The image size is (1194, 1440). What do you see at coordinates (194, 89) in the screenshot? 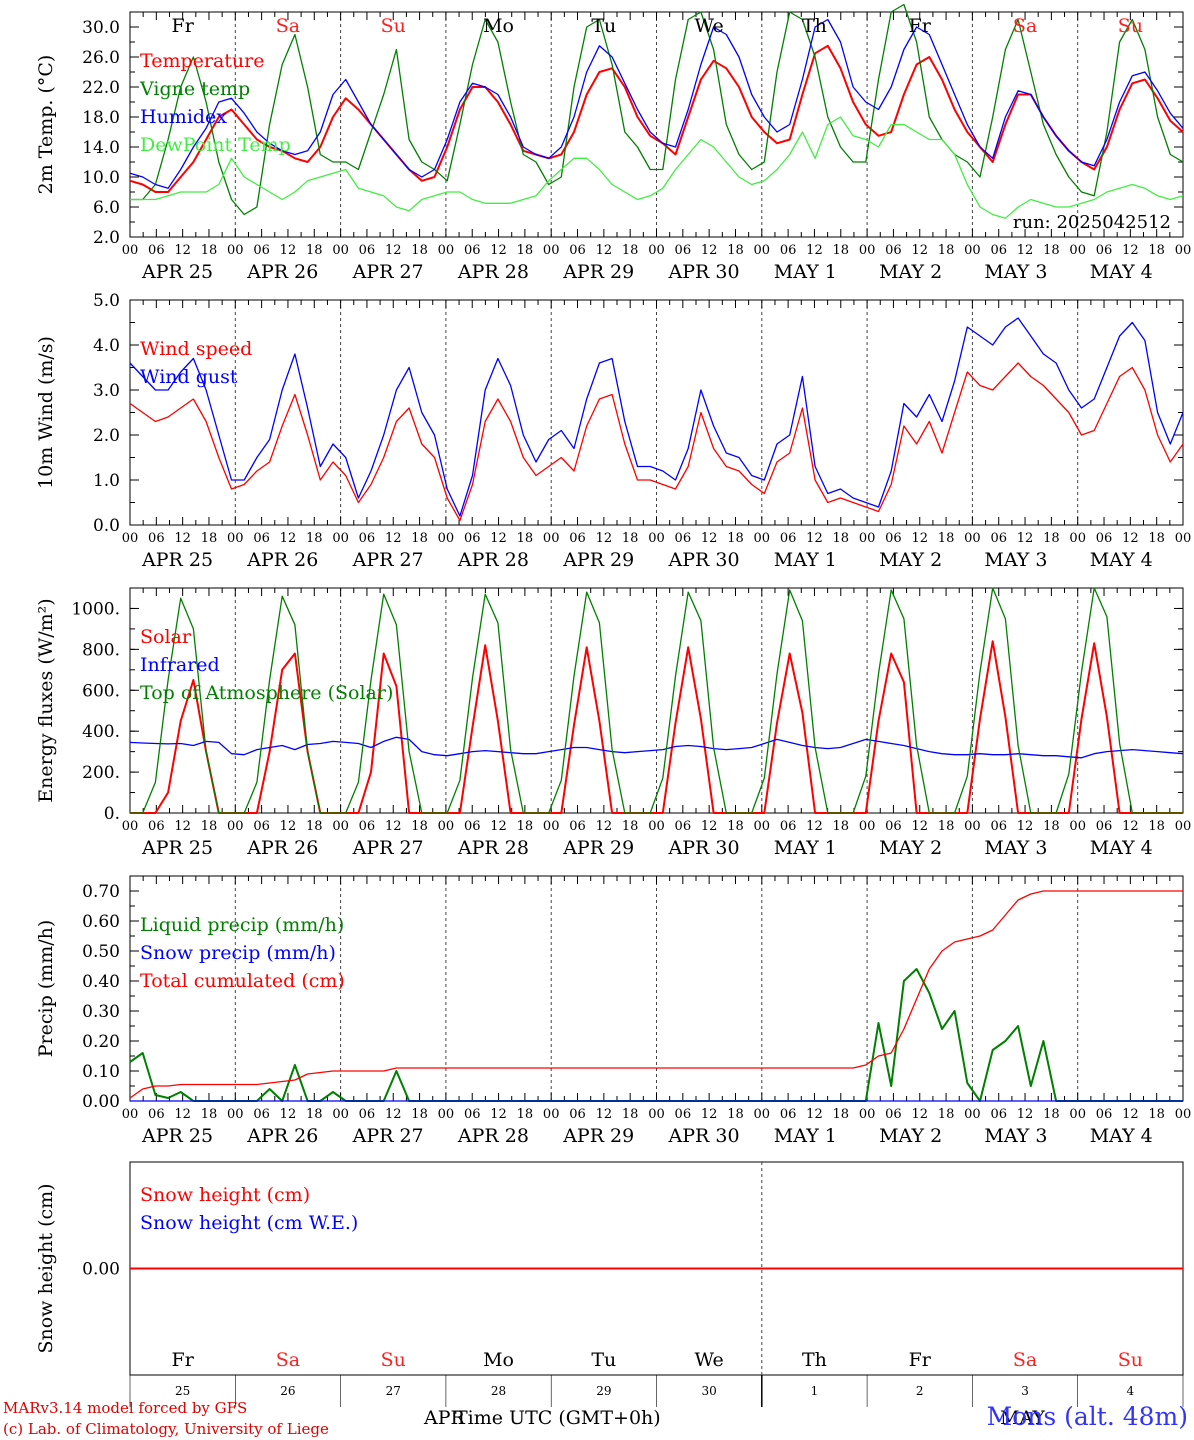
I see `legend-entry: Vigne temp` at bounding box center [194, 89].